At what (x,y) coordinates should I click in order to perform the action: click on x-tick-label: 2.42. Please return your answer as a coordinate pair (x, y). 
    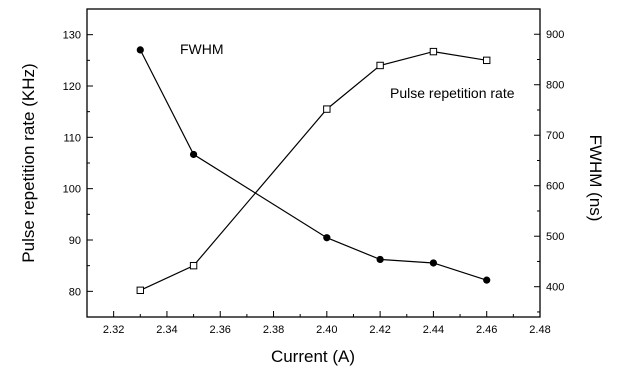
    Looking at the image, I should click on (379, 330).